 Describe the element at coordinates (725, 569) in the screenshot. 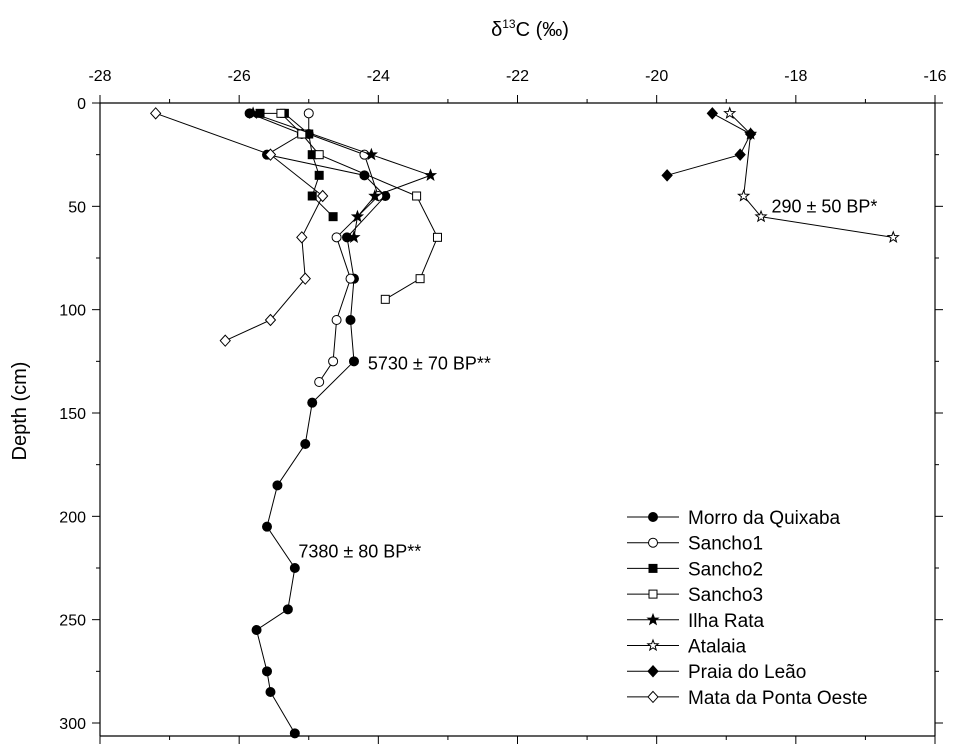

I see `legend-label: Sancho2` at that location.